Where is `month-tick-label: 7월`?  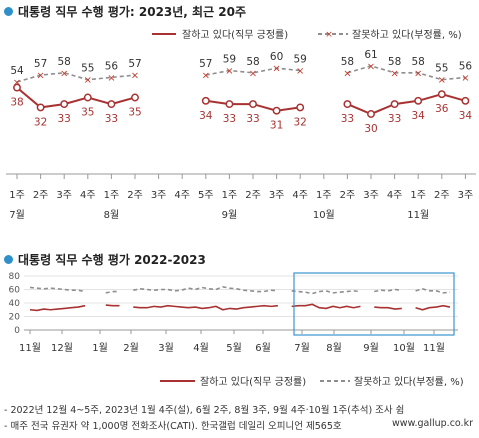 month-tick-label: 7월 is located at coordinates (302, 348).